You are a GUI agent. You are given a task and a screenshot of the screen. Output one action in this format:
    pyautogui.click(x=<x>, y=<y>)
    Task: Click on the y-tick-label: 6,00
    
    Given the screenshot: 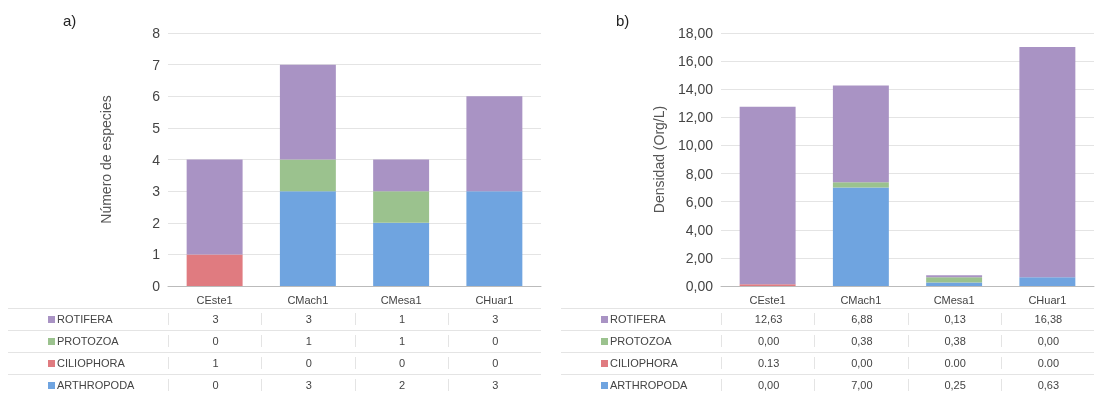 What is the action you would take?
    pyautogui.click(x=699, y=201)
    